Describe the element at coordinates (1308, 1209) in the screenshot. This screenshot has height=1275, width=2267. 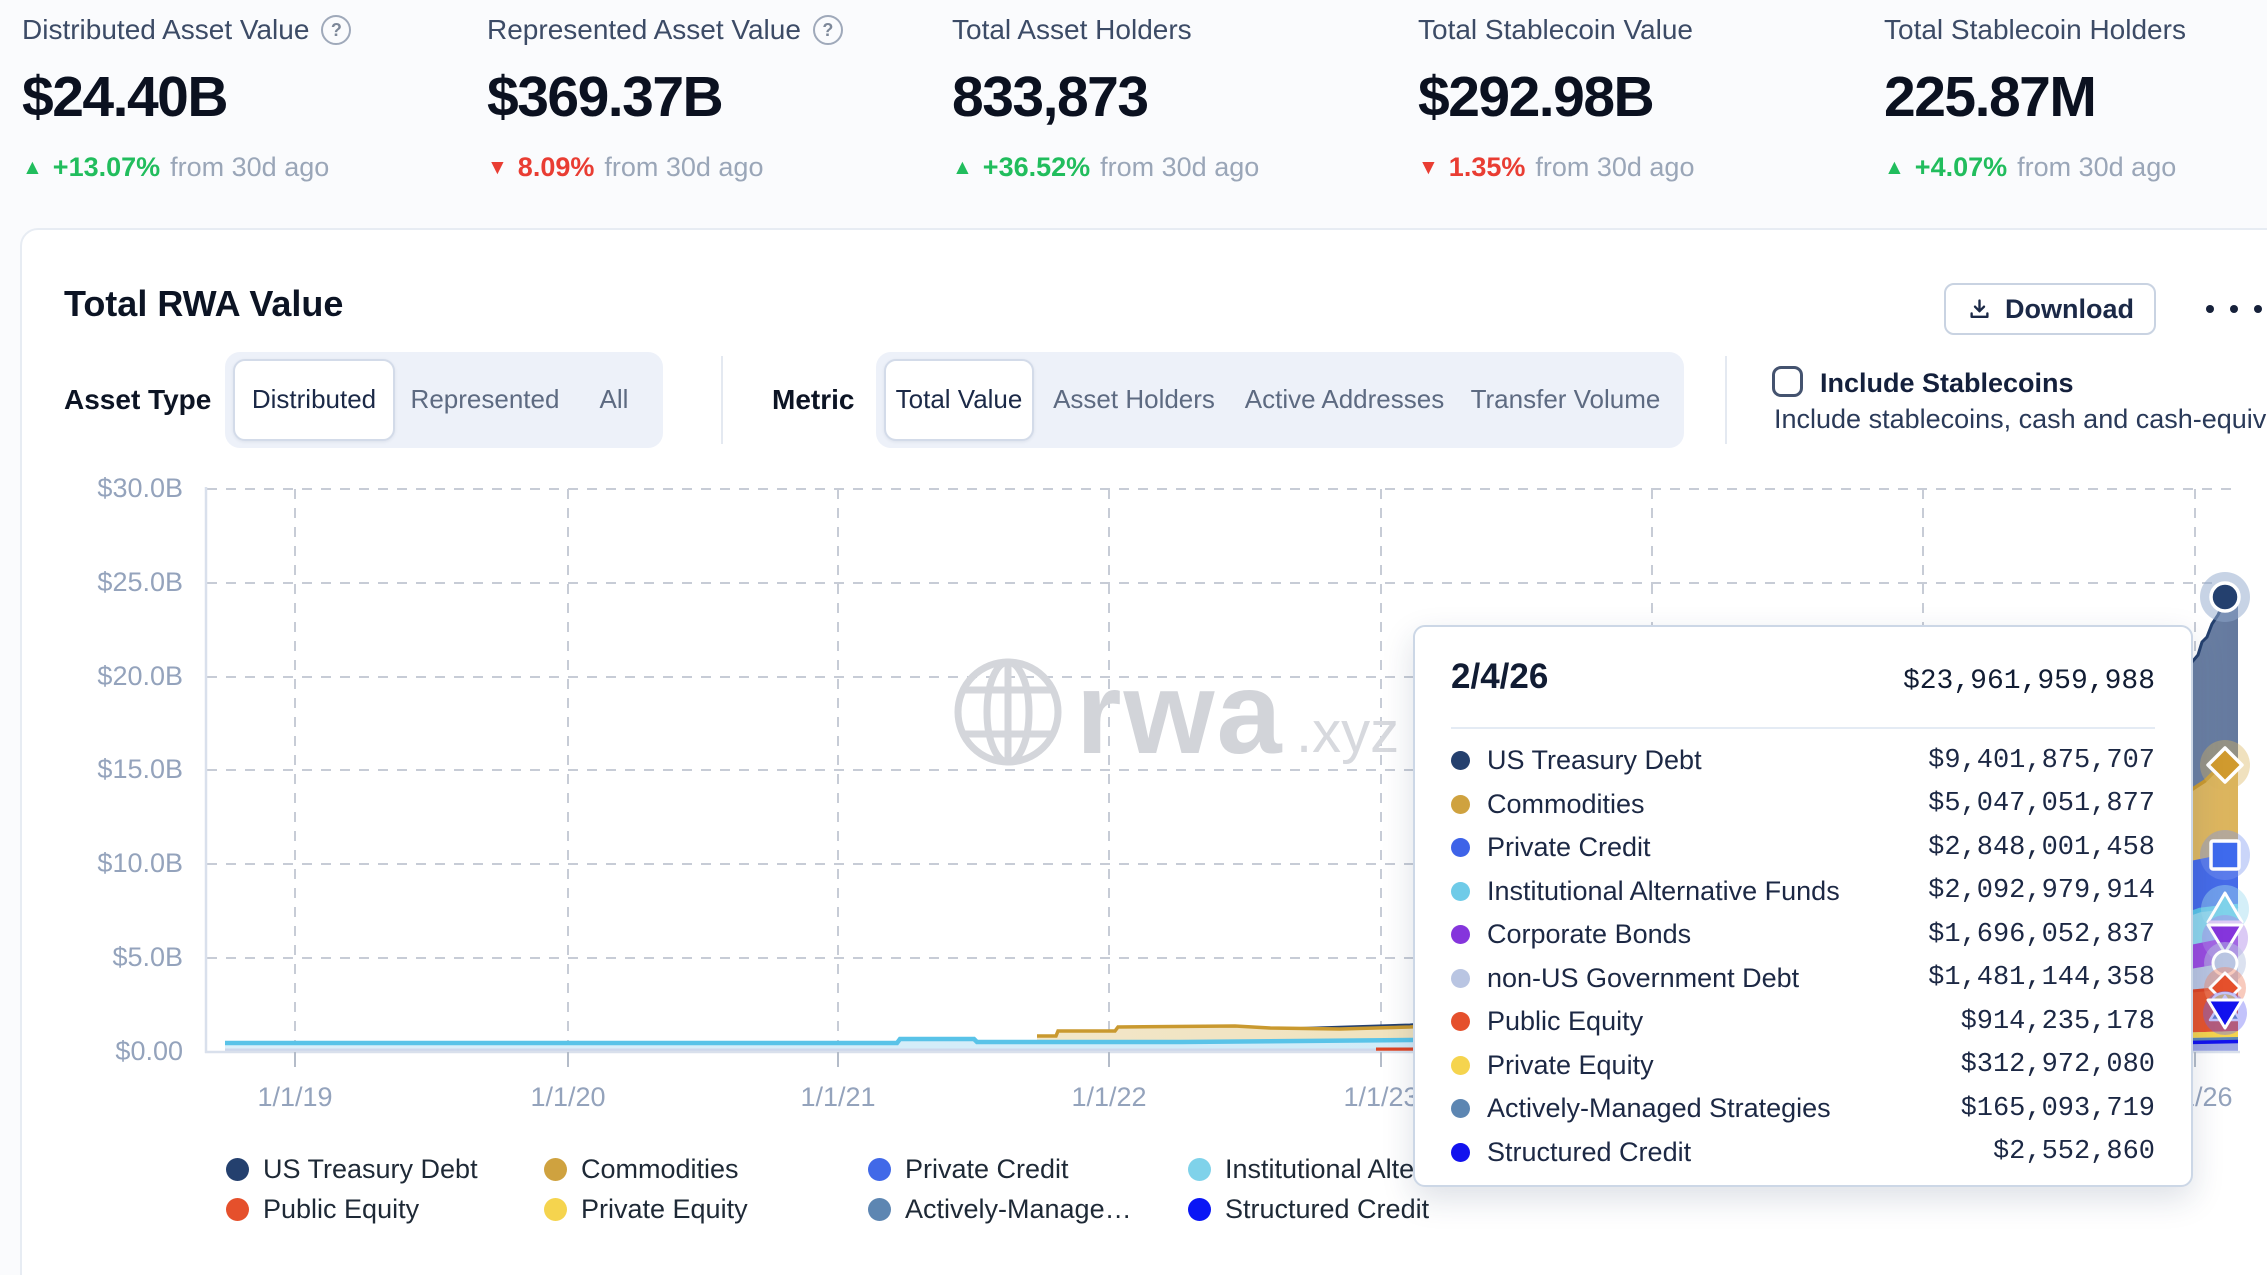
I see `legend-structured-credit: Structured Credit` at that location.